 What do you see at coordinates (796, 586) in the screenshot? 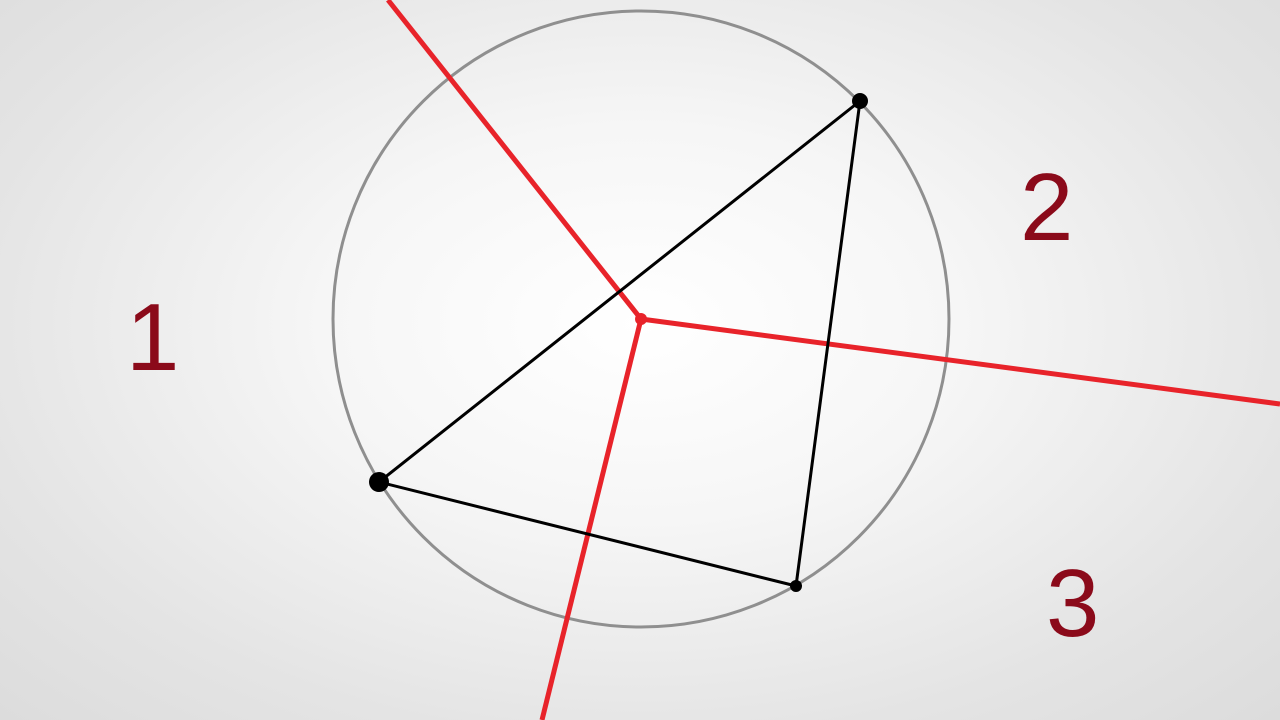
I see `vertex-bottom-right` at bounding box center [796, 586].